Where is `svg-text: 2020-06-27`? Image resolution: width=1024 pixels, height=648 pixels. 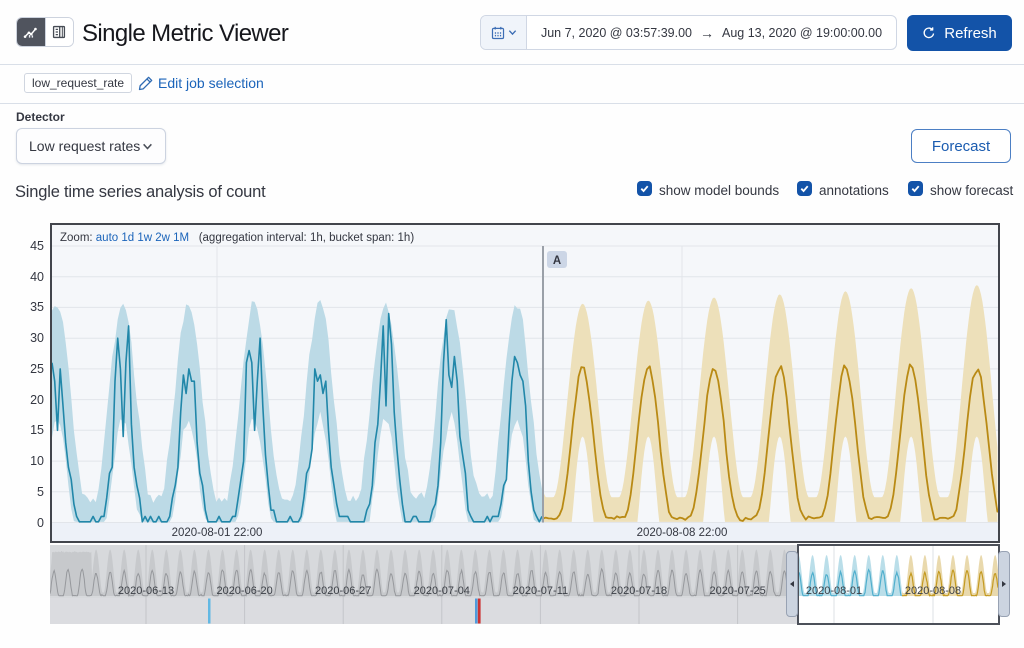
svg-text: 2020-06-27 is located at coordinates (343, 591).